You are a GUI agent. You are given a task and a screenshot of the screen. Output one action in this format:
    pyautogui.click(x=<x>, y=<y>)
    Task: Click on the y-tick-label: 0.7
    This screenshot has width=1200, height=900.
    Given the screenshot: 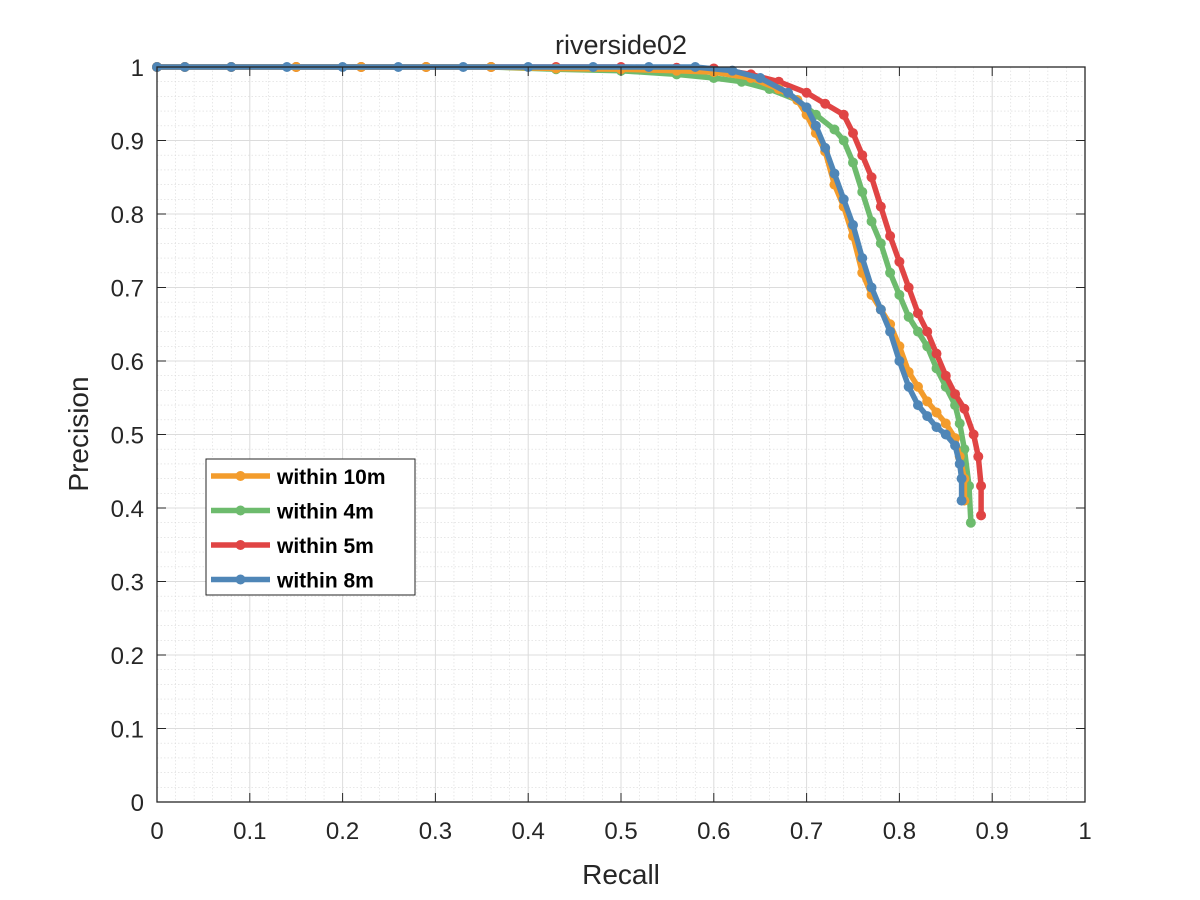 What is the action you would take?
    pyautogui.click(x=127, y=289)
    